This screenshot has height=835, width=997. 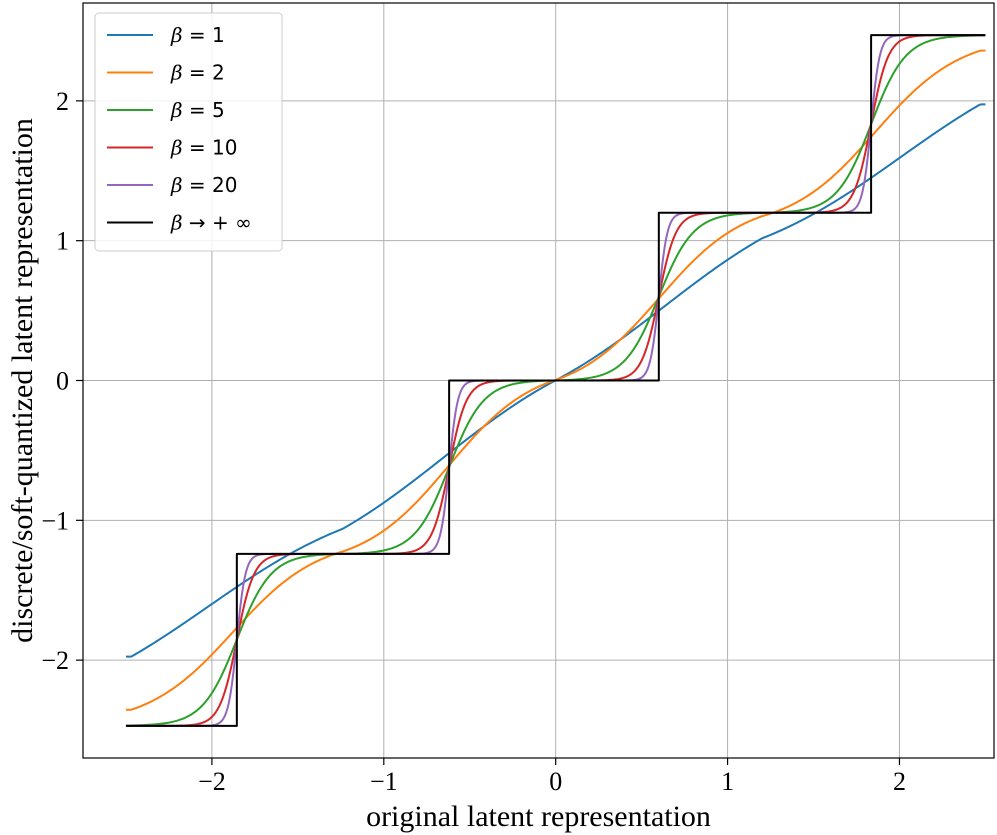 I want to click on legend-entry-0: β = 1, so click(x=197, y=35).